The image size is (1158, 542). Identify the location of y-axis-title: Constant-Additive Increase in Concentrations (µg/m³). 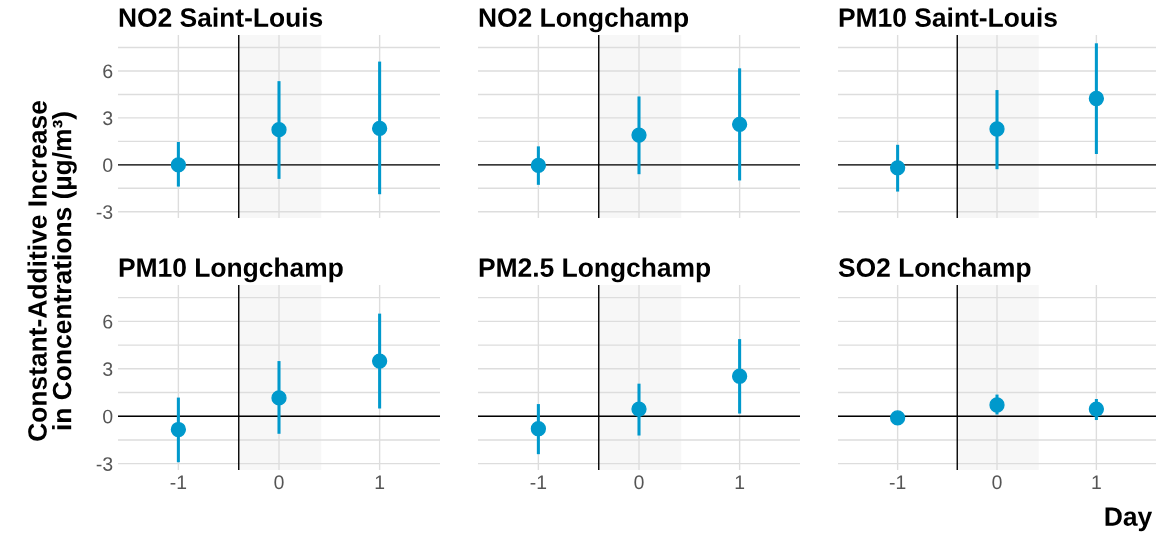
(52, 271).